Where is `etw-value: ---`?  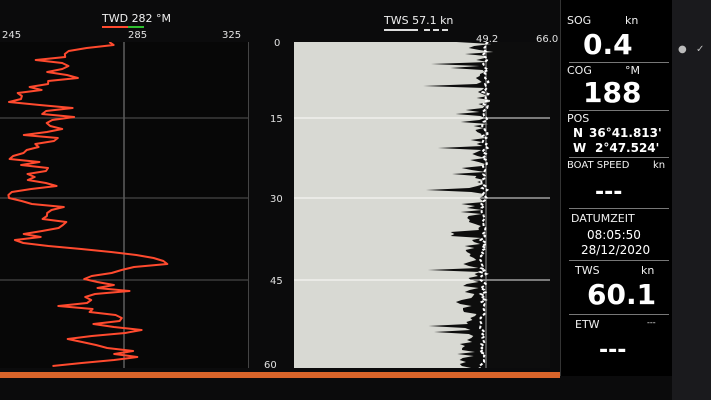 etw-value: --- is located at coordinates (613, 350).